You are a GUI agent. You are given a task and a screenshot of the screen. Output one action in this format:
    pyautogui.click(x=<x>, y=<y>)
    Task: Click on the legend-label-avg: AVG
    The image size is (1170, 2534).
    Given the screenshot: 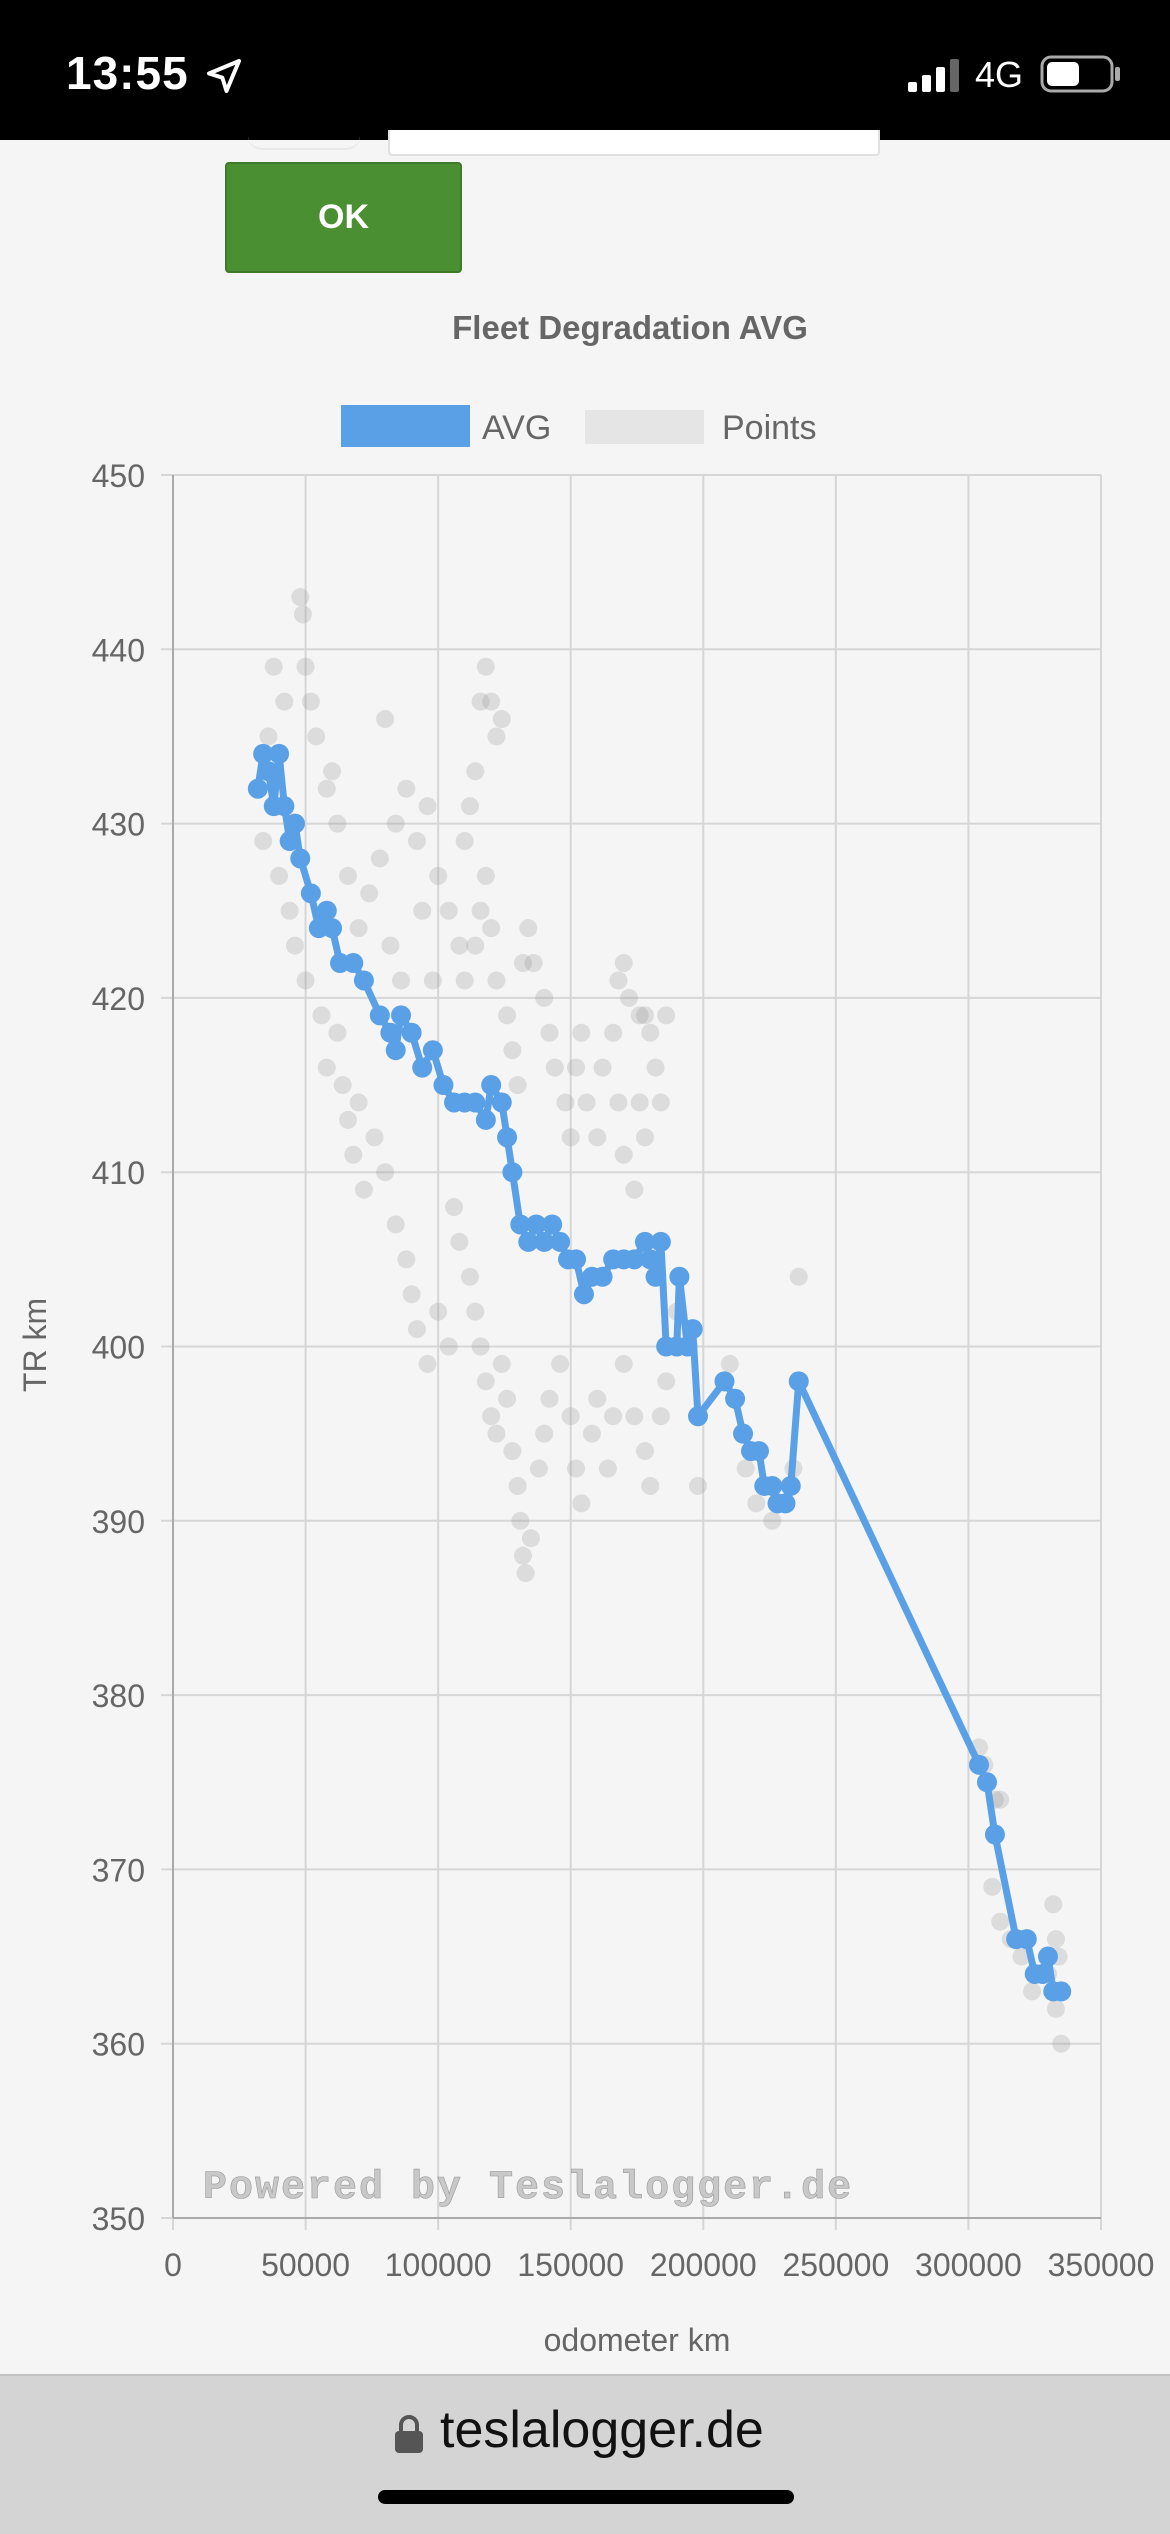 What is the action you would take?
    pyautogui.click(x=516, y=428)
    